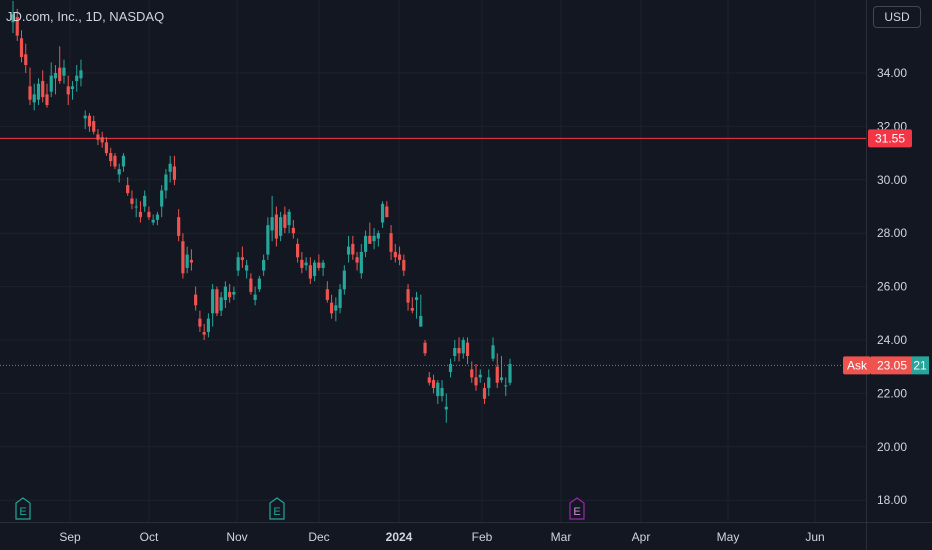 This screenshot has height=550, width=932. Describe the element at coordinates (318, 537) in the screenshot. I see `time-tick-label: Dec` at that location.